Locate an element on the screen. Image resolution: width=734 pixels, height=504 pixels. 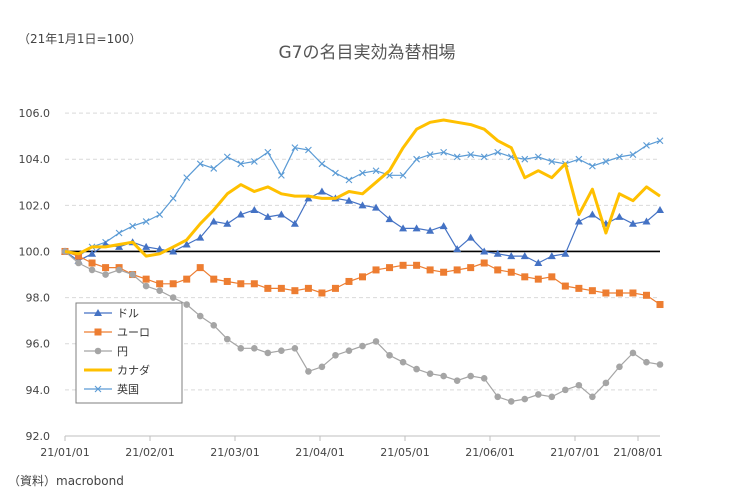
x-tick-label: 21/07/01 is located at coordinates (574, 452).